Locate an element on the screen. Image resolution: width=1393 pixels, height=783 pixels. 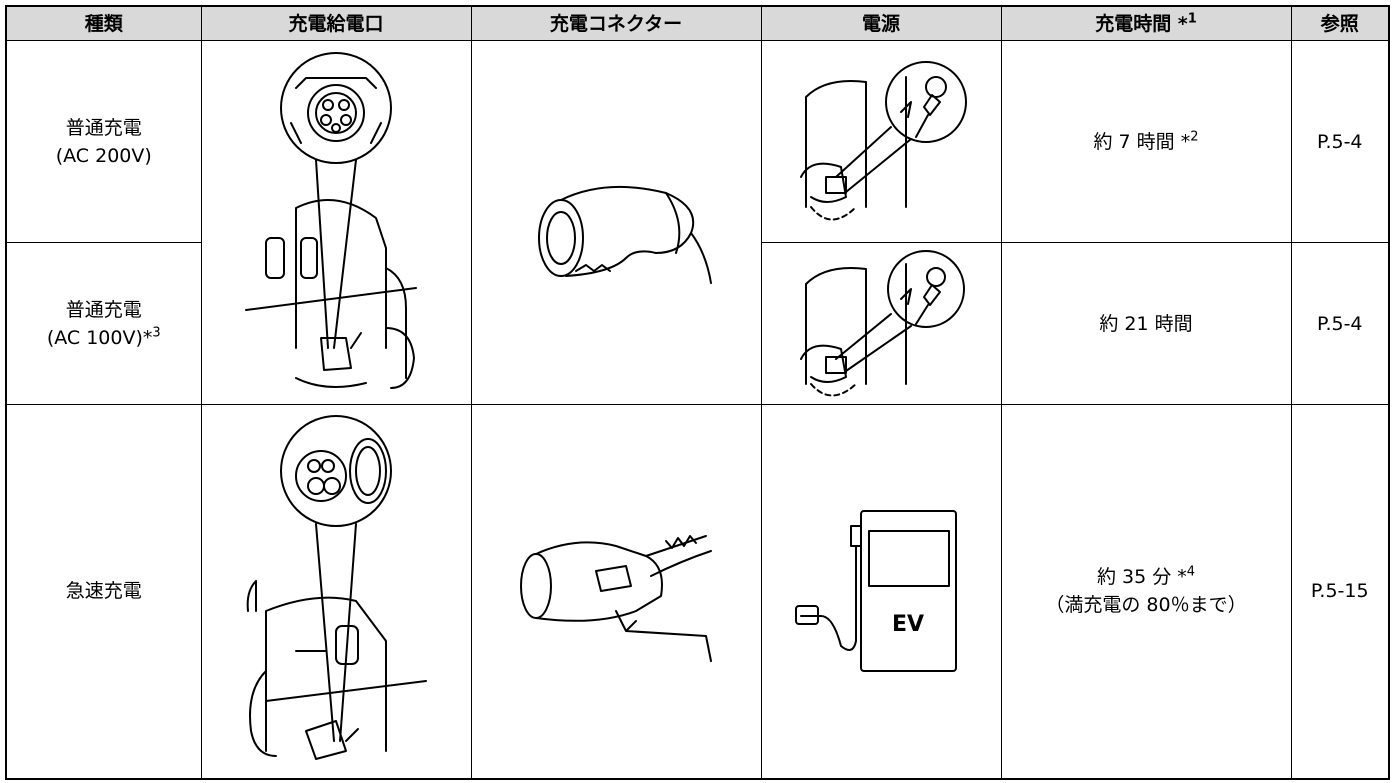
header-cell: 参照 is located at coordinates (1340, 23).